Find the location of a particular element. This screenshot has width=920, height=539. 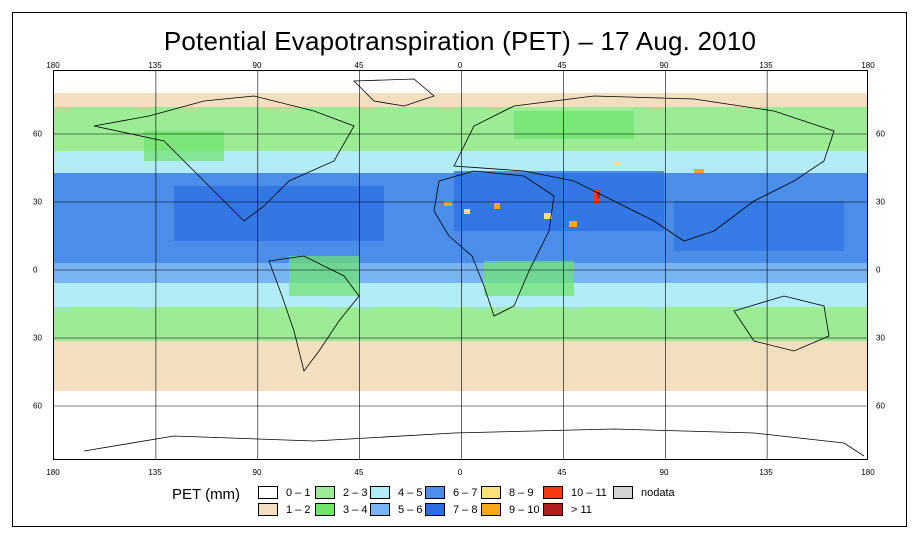

legend-title: PET (mm) is located at coordinates (206, 494).